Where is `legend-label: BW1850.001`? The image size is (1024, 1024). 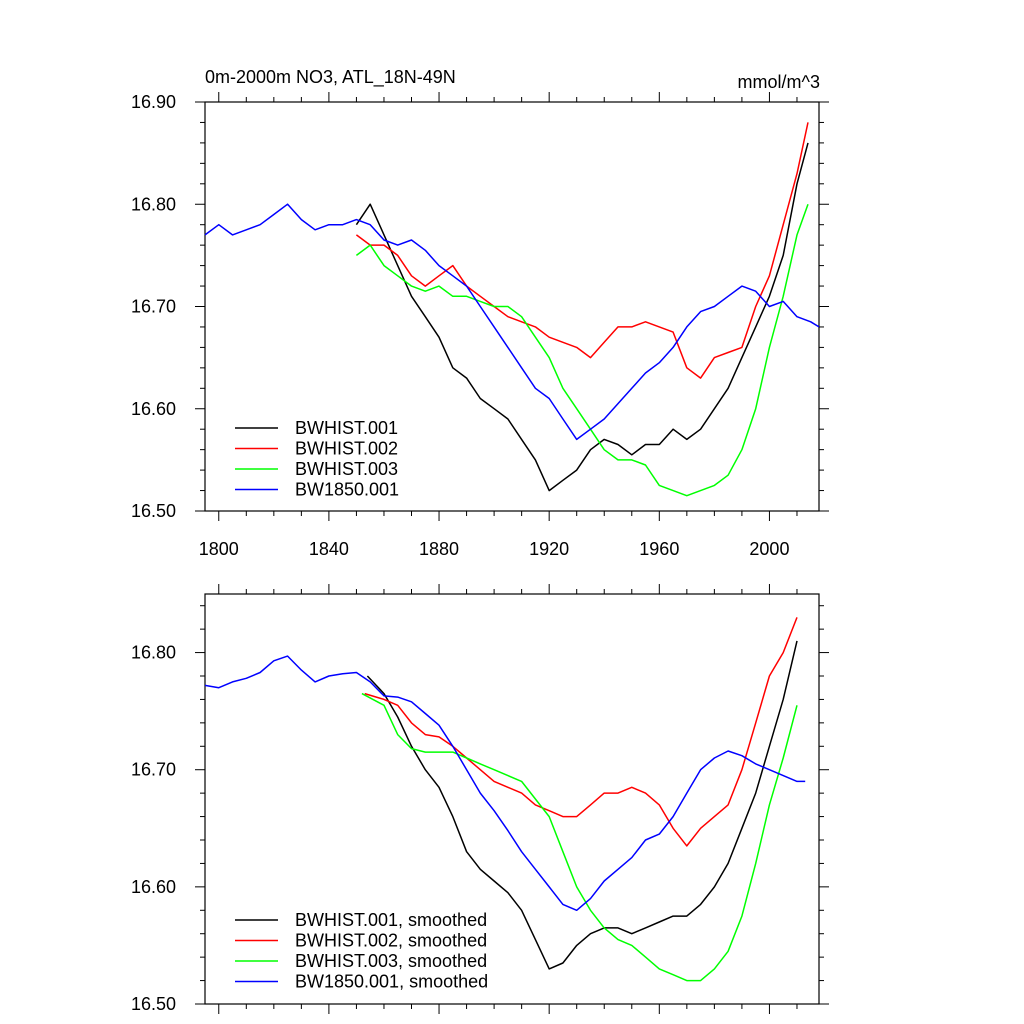 legend-label: BW1850.001 is located at coordinates (347, 490).